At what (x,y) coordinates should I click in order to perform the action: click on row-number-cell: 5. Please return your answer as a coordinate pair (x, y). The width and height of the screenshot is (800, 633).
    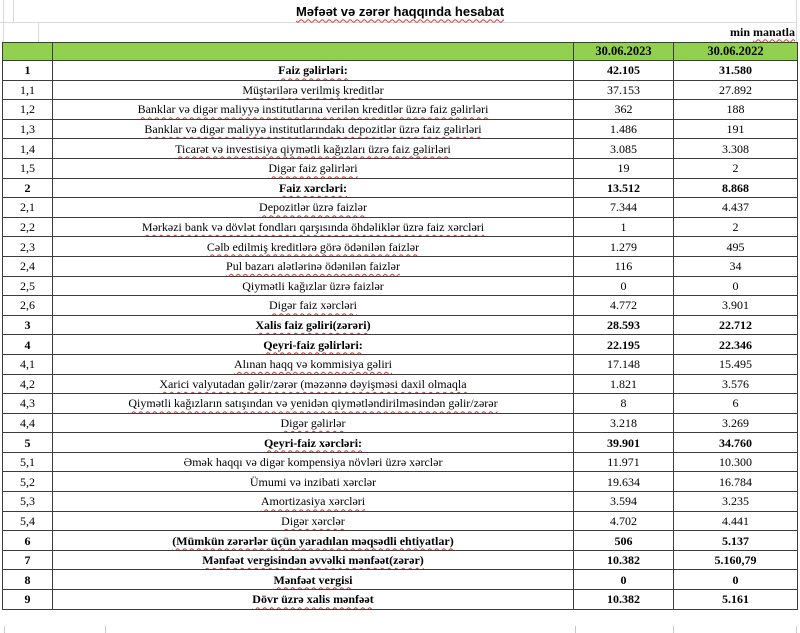
    Looking at the image, I should click on (27, 442).